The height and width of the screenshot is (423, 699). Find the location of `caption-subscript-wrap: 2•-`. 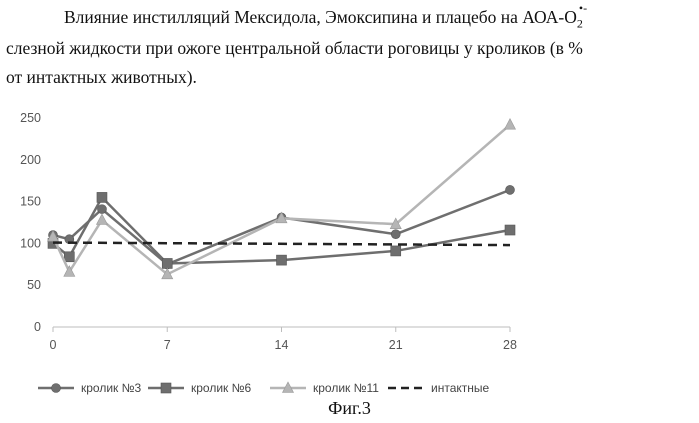

caption-subscript-wrap: 2•- is located at coordinates (580, 21).